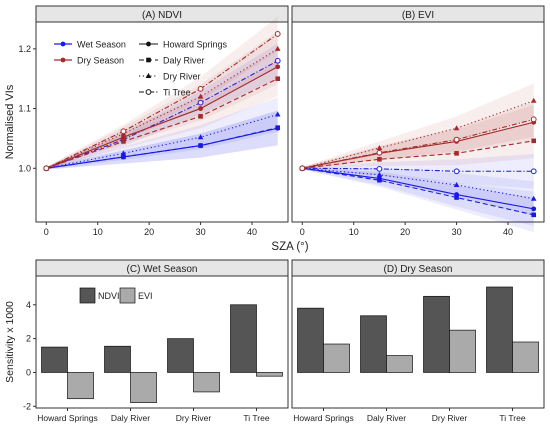 The height and width of the screenshot is (428, 550). I want to click on bar-c-wet-season-ndvi-ti-tree, so click(243, 338).